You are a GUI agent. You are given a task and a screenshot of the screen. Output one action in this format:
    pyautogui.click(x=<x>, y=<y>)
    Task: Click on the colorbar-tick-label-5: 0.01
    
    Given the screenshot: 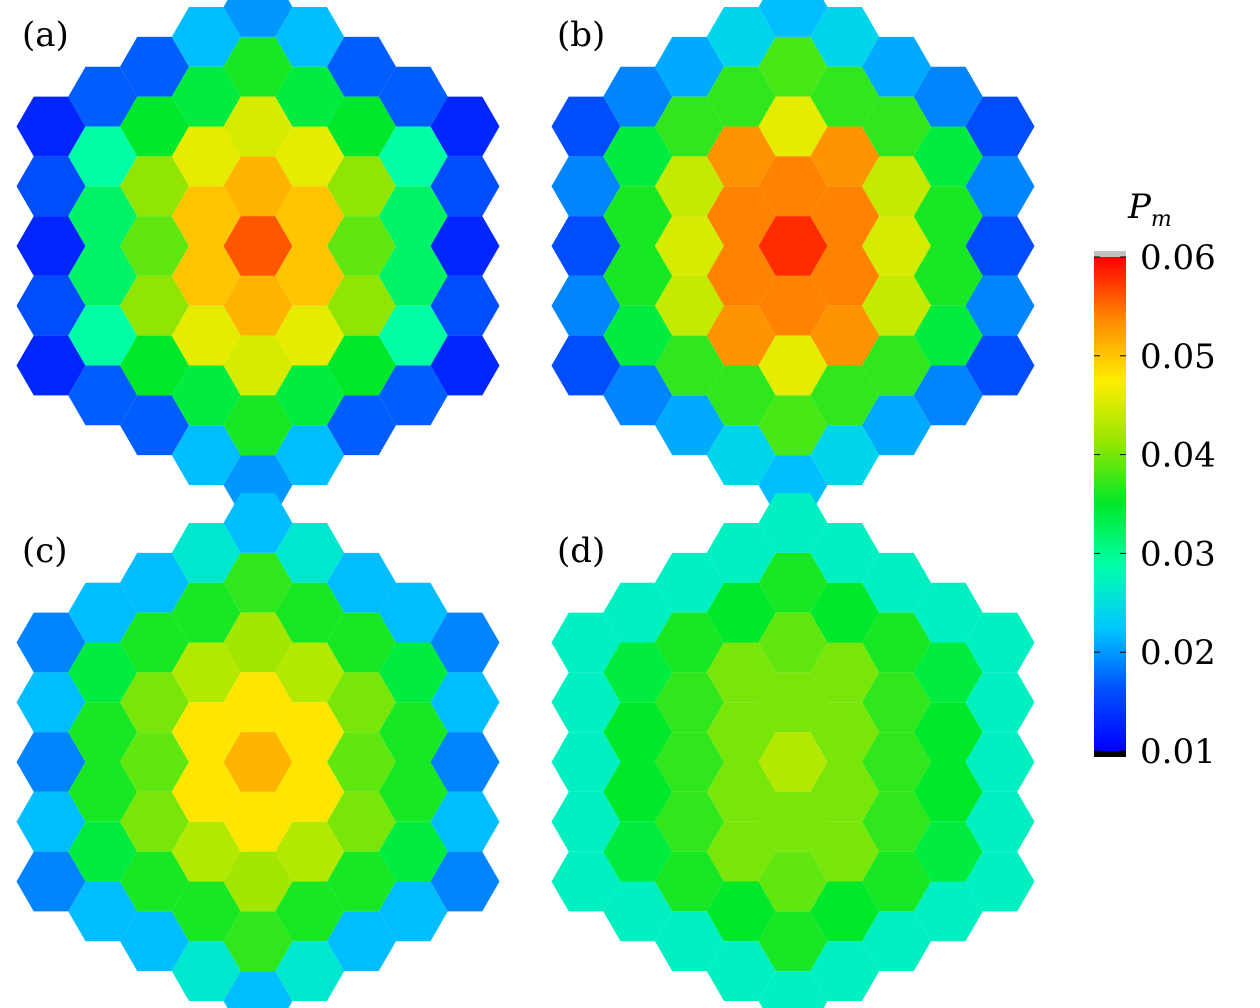 What is the action you would take?
    pyautogui.click(x=1178, y=752)
    